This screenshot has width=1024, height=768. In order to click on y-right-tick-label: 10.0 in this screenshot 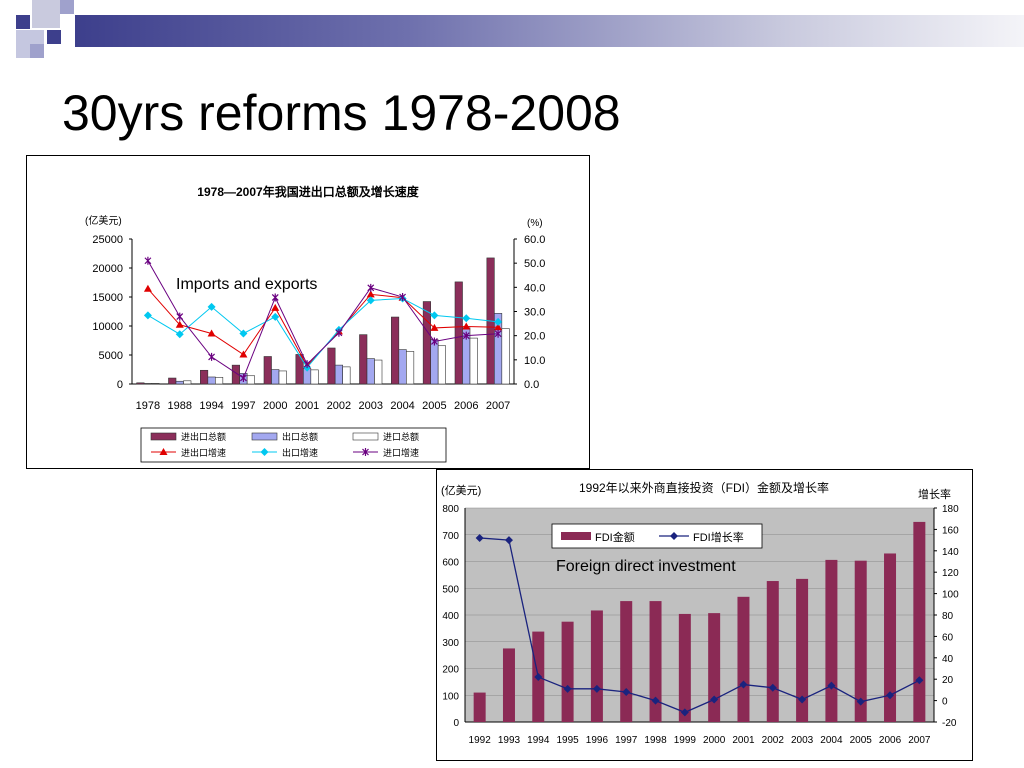, I will do `click(534, 361)`.